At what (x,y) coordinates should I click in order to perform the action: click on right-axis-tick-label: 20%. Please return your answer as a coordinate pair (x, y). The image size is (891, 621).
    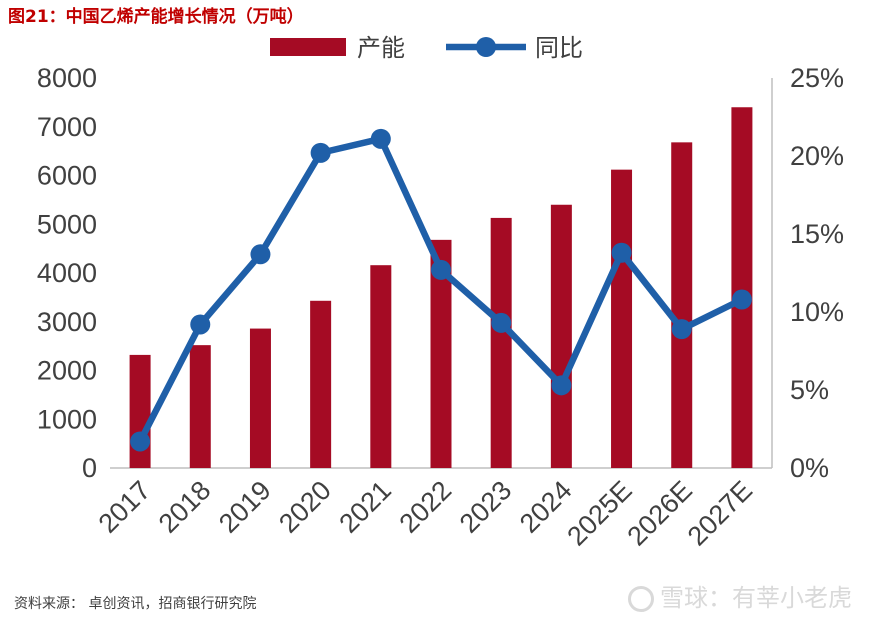
    Looking at the image, I should click on (817, 156).